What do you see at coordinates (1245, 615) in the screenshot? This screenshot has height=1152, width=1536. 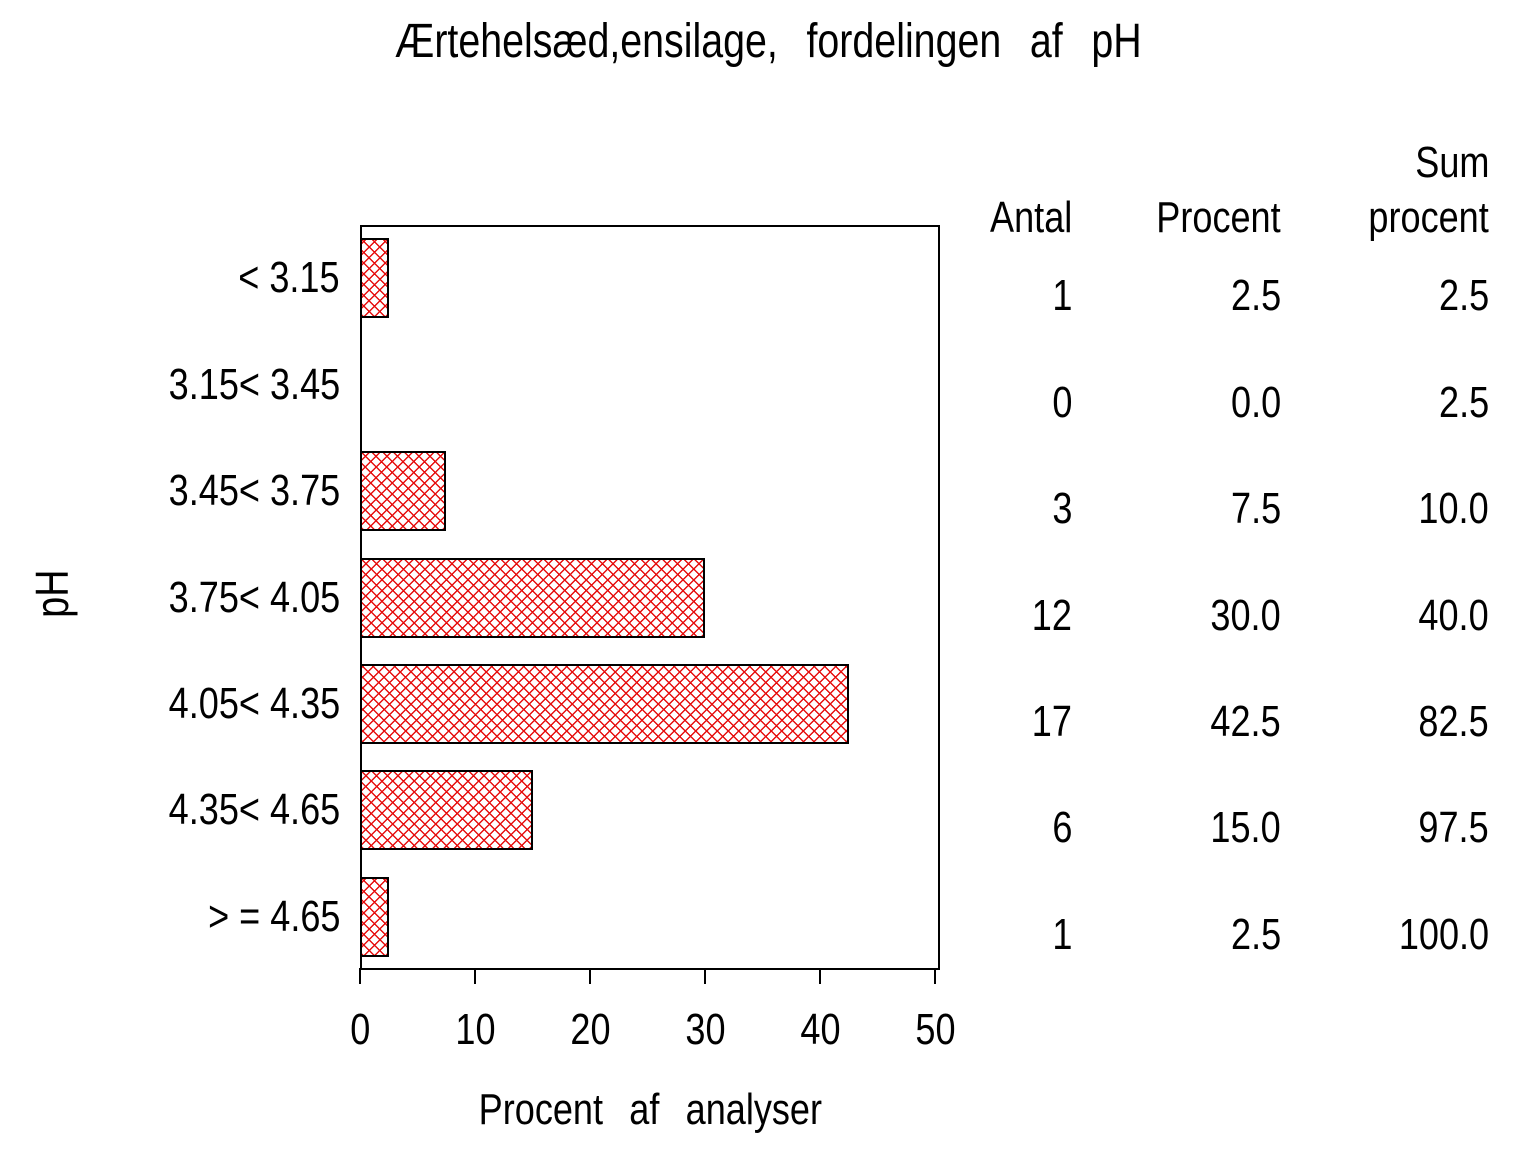 I see `table-cell-procent-text: 30.0` at bounding box center [1245, 615].